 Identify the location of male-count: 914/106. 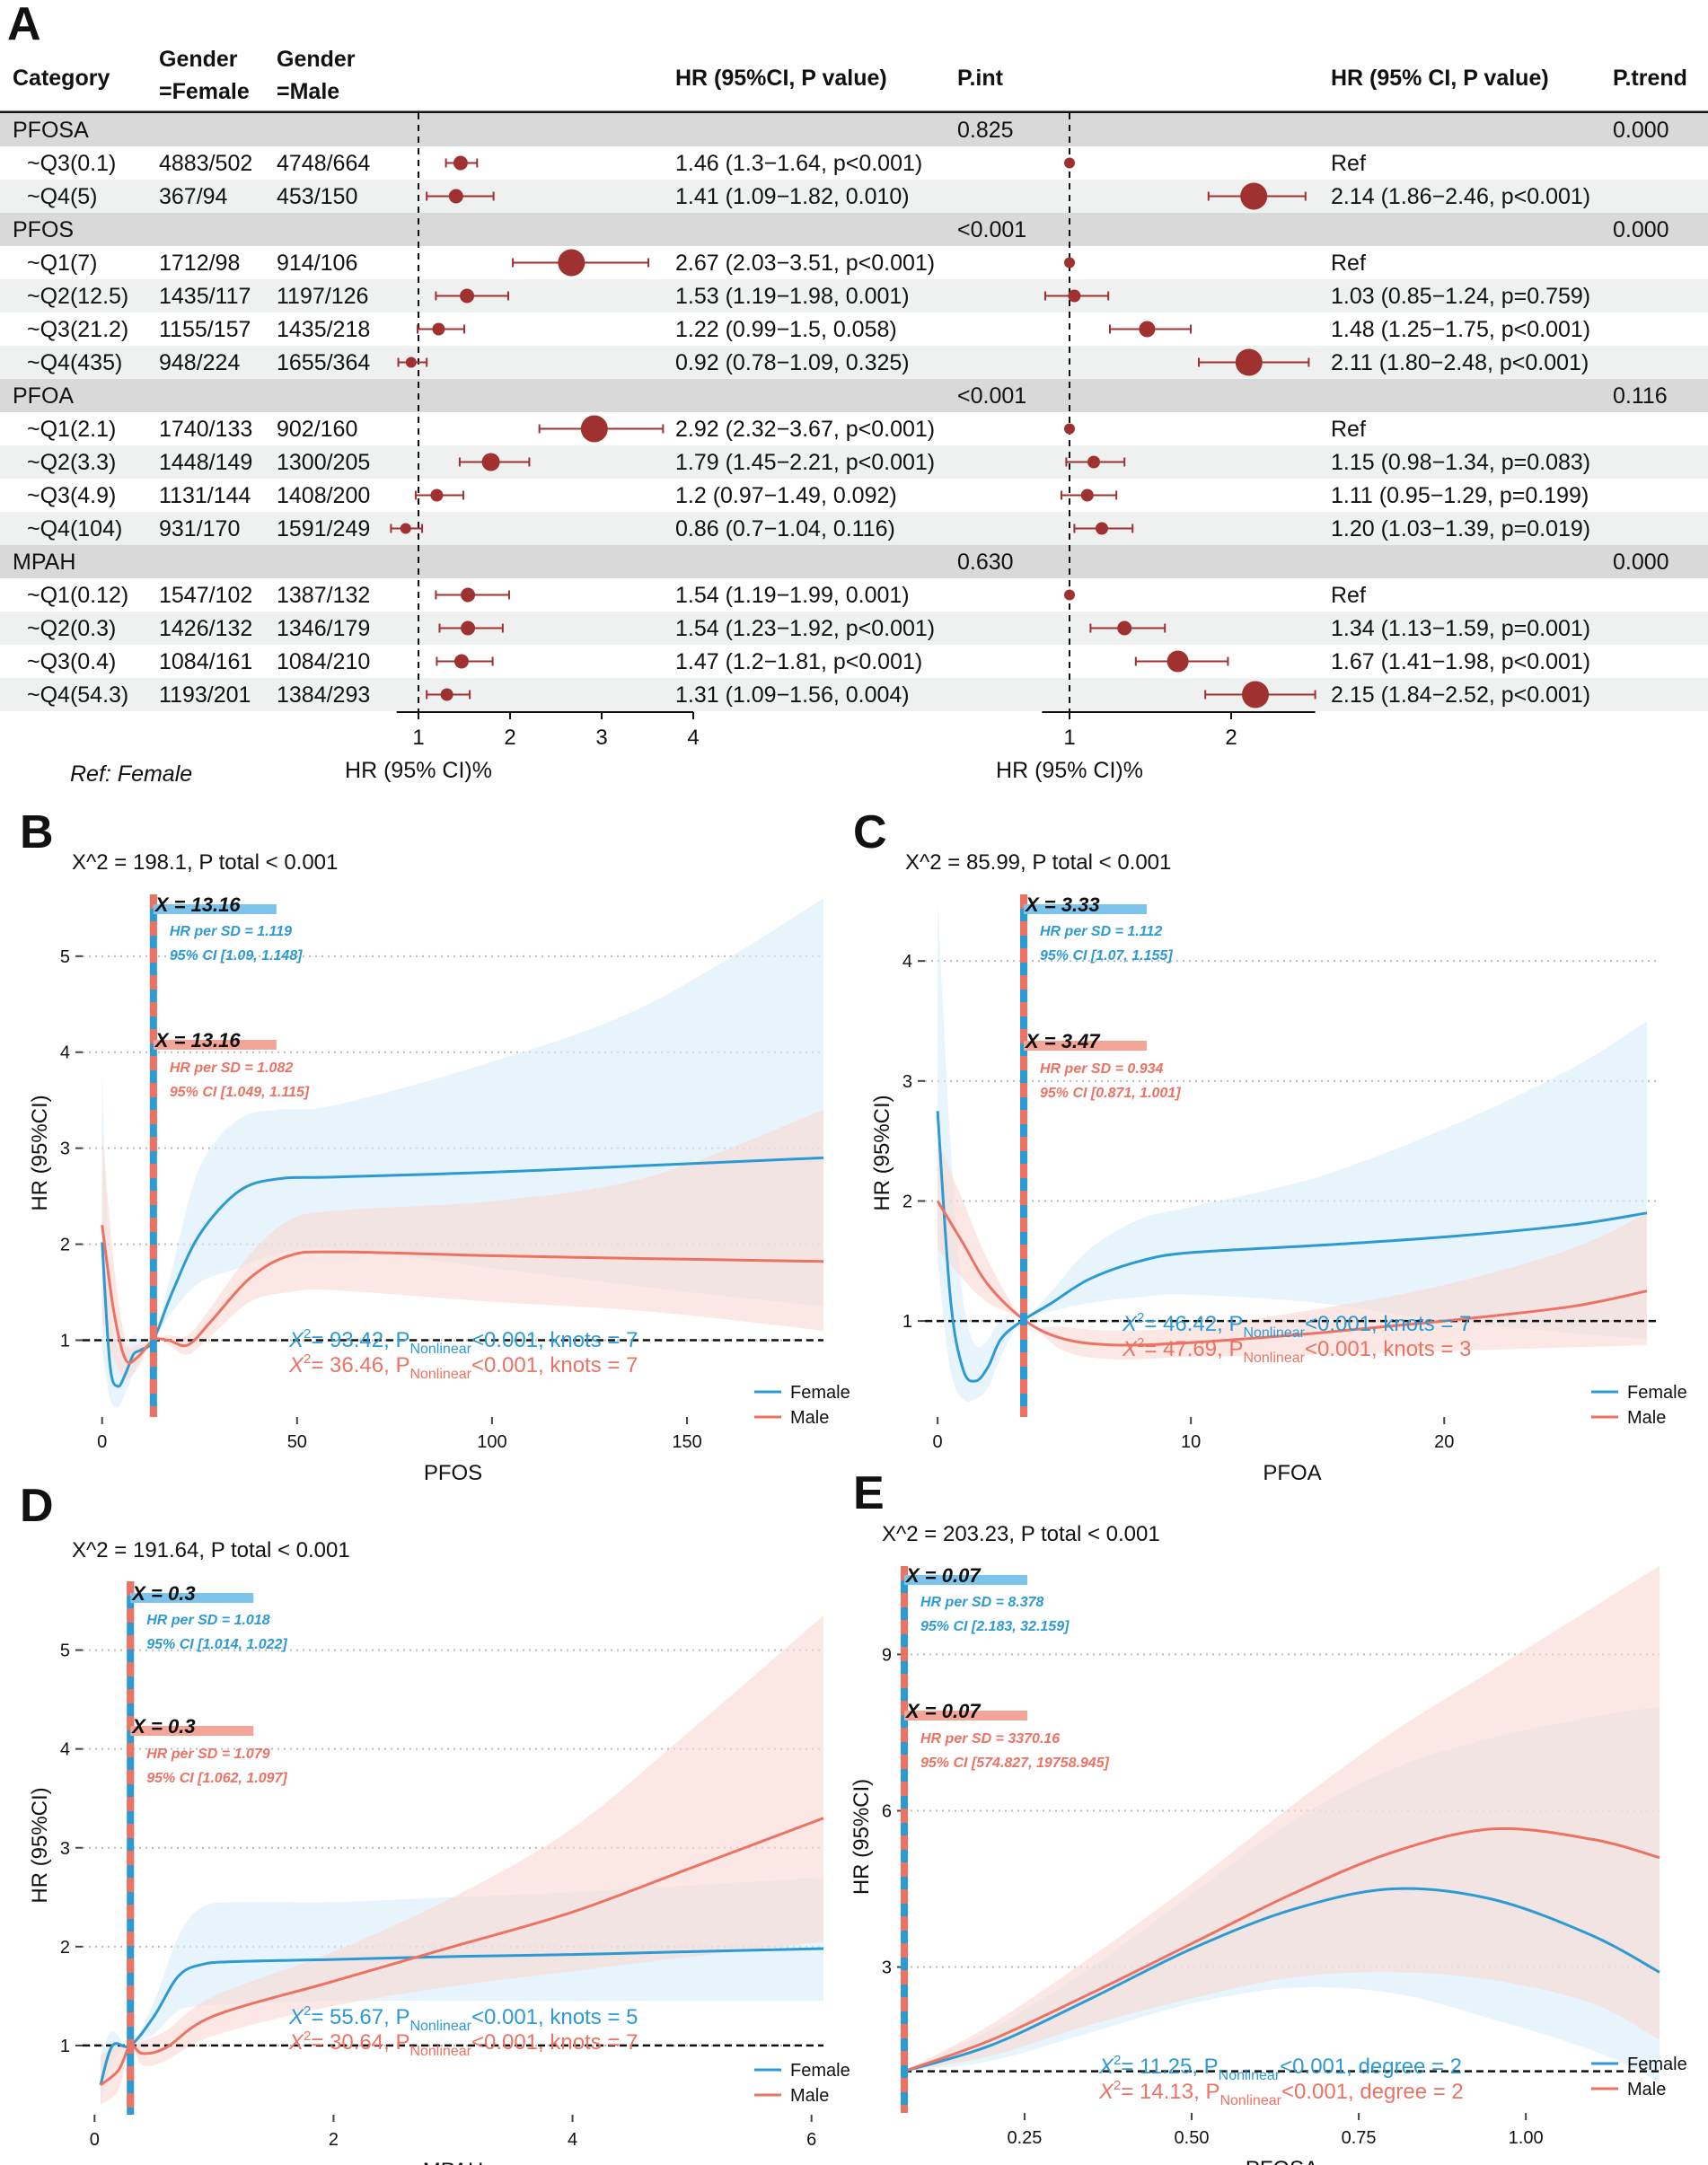
(317, 263).